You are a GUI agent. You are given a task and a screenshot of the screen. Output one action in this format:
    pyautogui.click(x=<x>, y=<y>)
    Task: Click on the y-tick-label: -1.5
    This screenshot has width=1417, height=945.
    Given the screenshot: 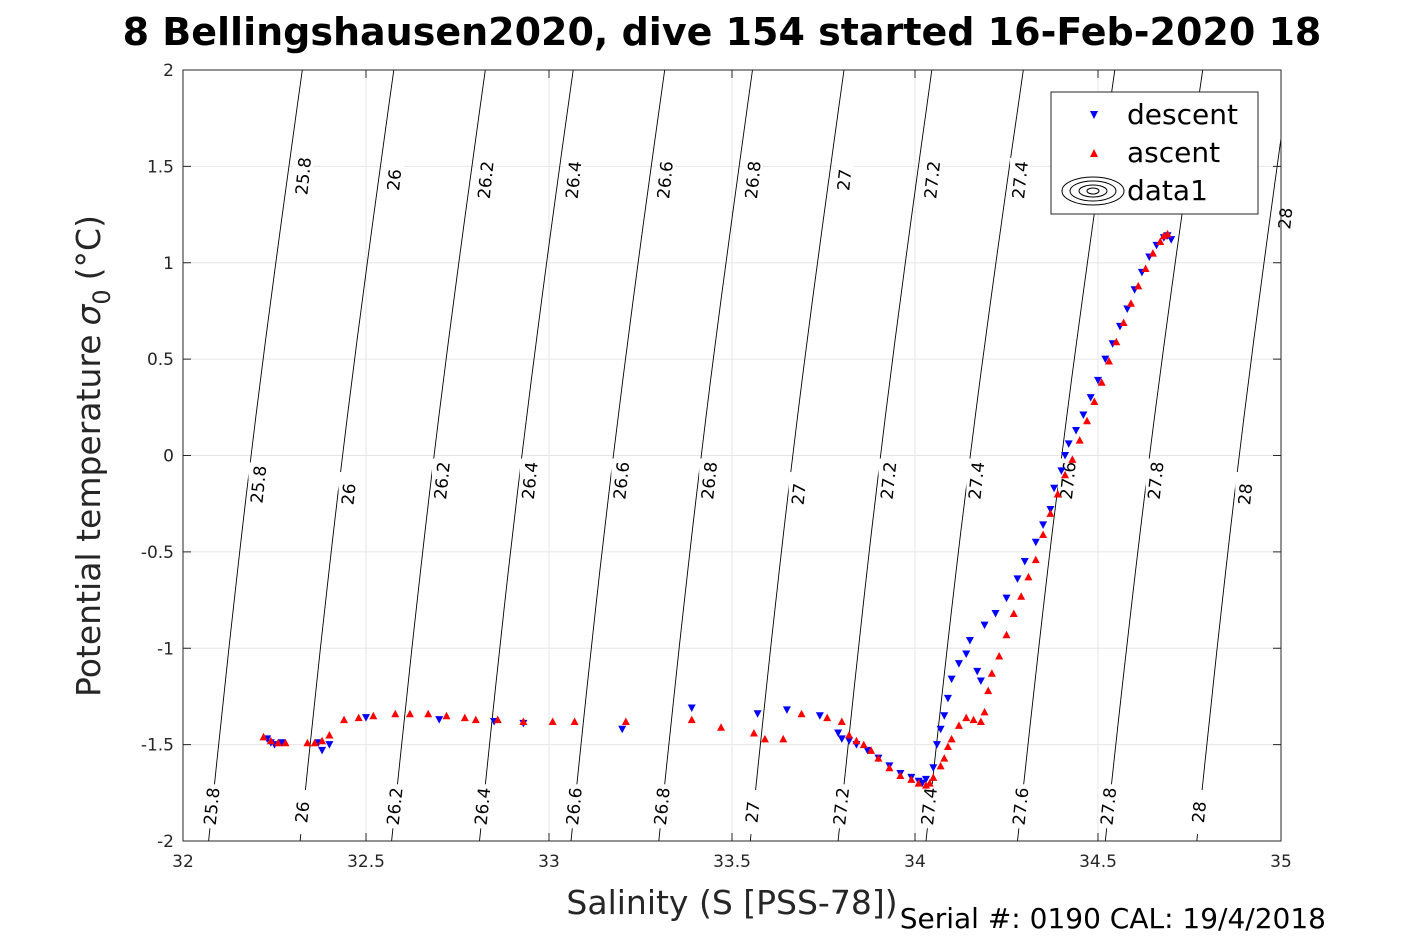 What is the action you would take?
    pyautogui.click(x=157, y=746)
    